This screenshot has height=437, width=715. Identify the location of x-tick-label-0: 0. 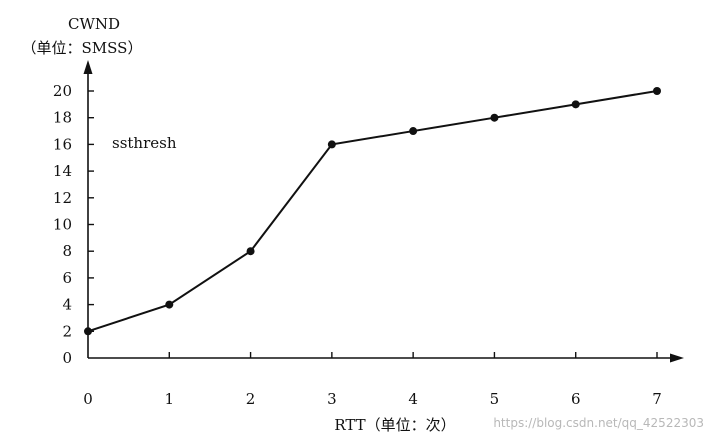
(88, 399).